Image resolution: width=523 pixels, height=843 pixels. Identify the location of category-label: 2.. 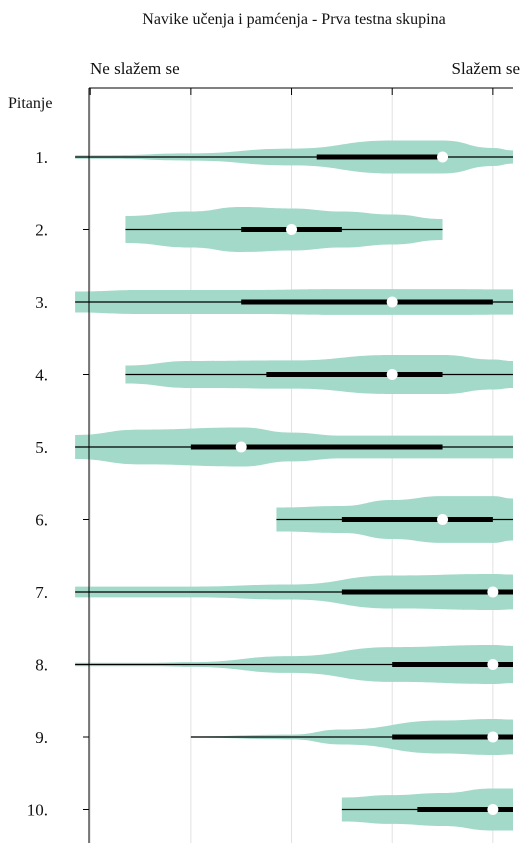
(41, 230).